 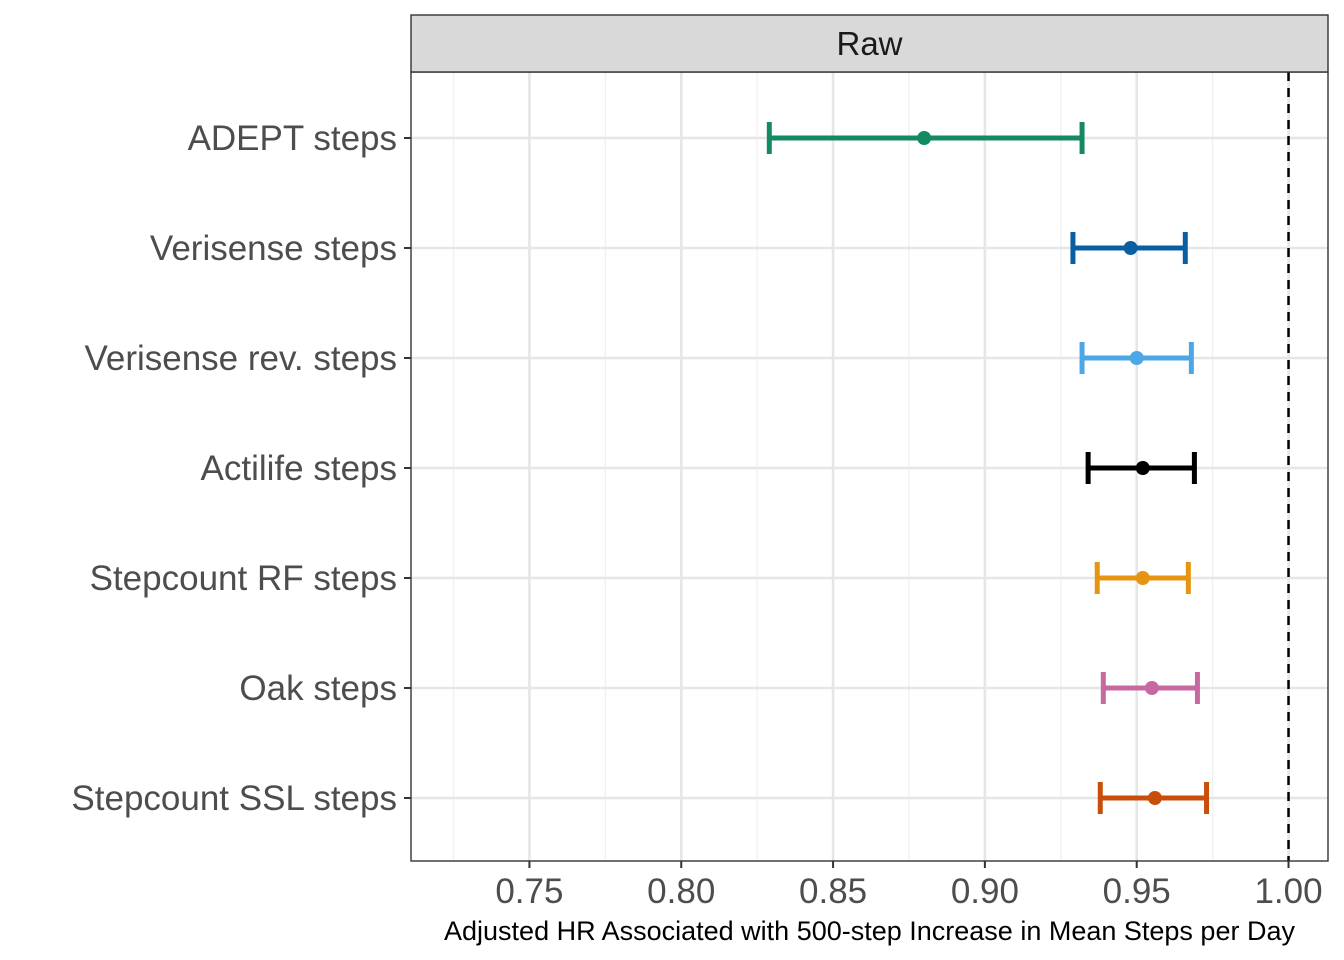 What do you see at coordinates (681, 891) in the screenshot?
I see `x-tick-label: 0.80` at bounding box center [681, 891].